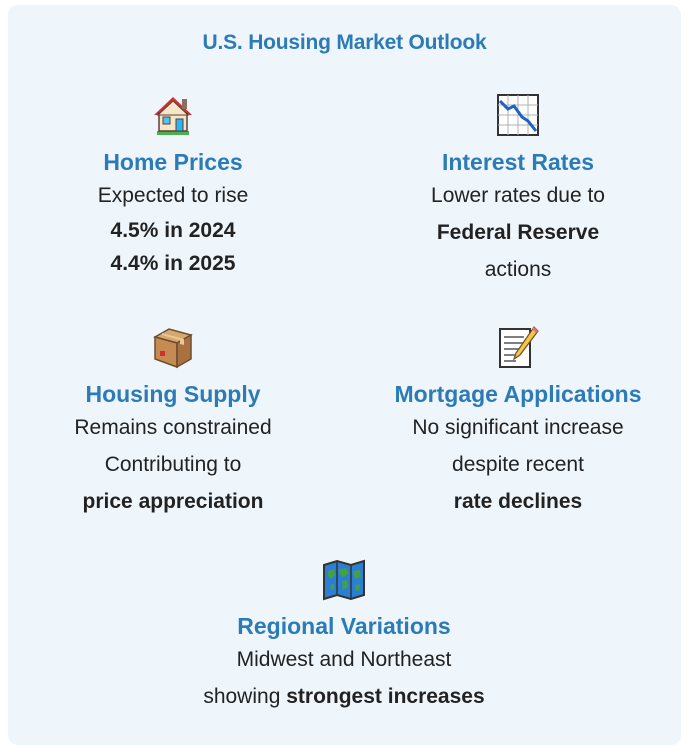 The width and height of the screenshot is (690, 750). I want to click on page-title: U.S. Housing Market Outlook, so click(344, 42).